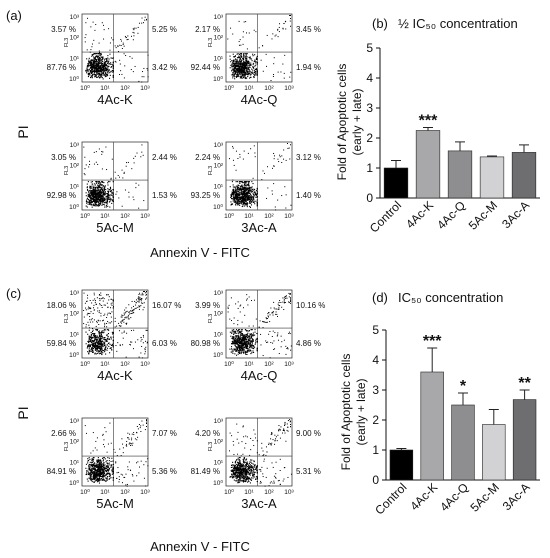 This screenshot has height=558, width=550. Describe the element at coordinates (249, 364) in the screenshot. I see `flow-xtick-label: 10¹` at that location.